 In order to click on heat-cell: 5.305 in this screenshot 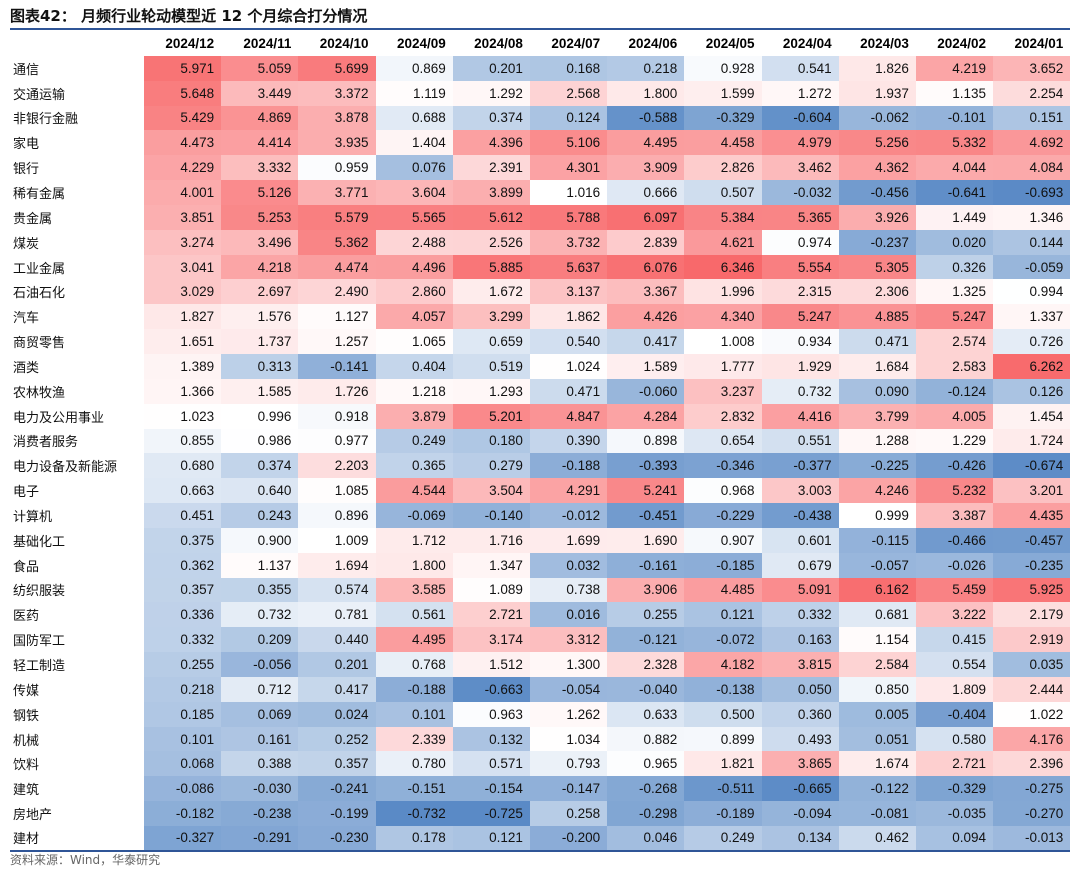, I will do `click(877, 267)`.